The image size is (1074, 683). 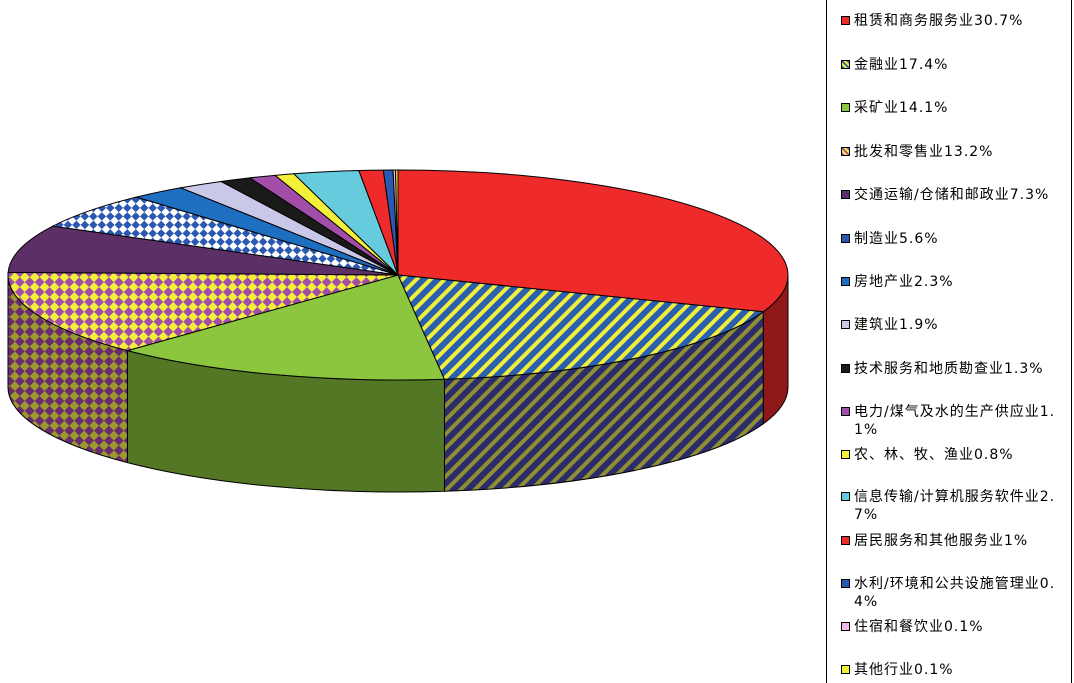 I want to click on legend-label: 农、林、牧、渔业0.8%, so click(x=934, y=455).